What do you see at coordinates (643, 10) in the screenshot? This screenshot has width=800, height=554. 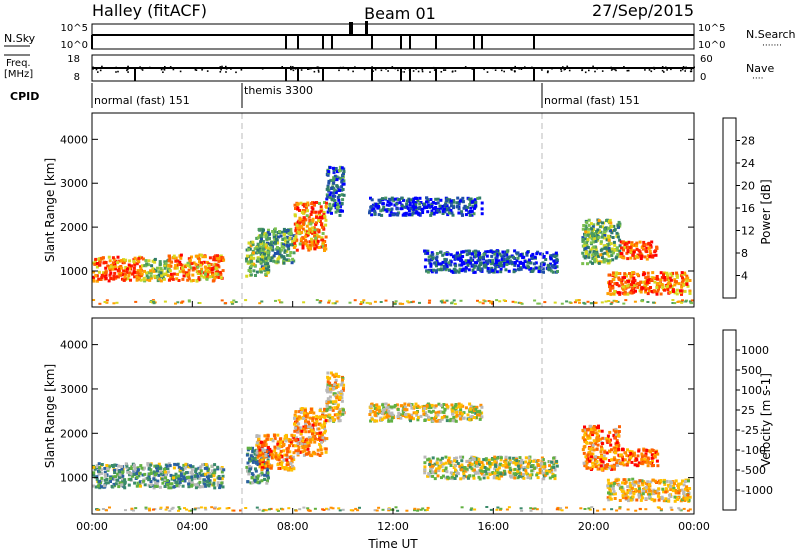 I see `date-title: 27/Sep/2015` at bounding box center [643, 10].